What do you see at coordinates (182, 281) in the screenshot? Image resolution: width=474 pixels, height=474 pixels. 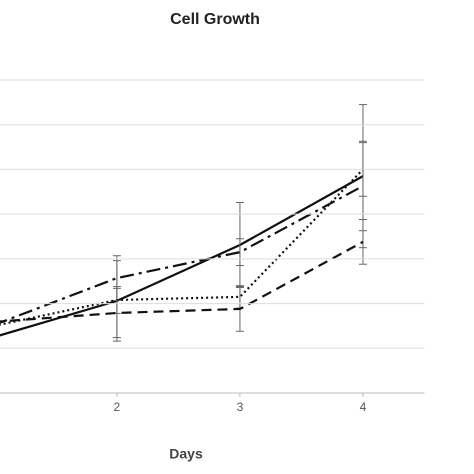 I see `series-line` at bounding box center [182, 281].